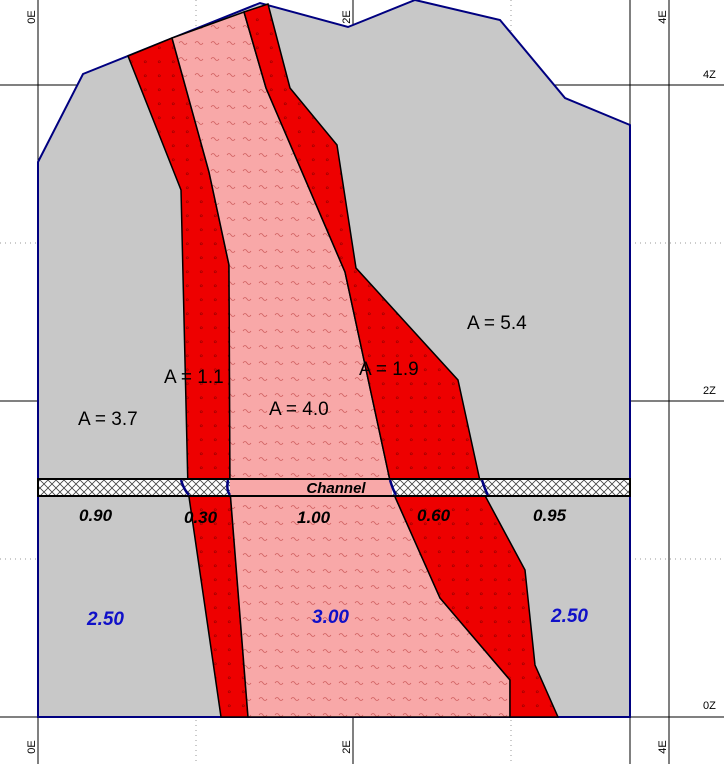 The image size is (724, 764). What do you see at coordinates (96, 515) in the screenshot?
I see `width-label-1: 0.90` at bounding box center [96, 515].